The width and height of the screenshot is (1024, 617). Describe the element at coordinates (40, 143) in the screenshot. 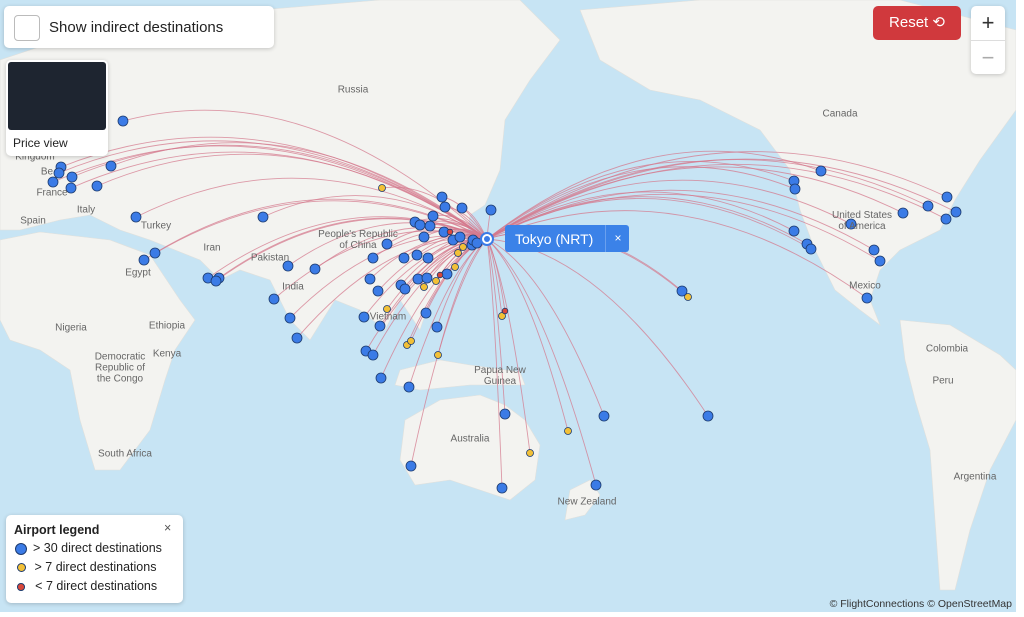

I see `price-label: Price view` at that location.